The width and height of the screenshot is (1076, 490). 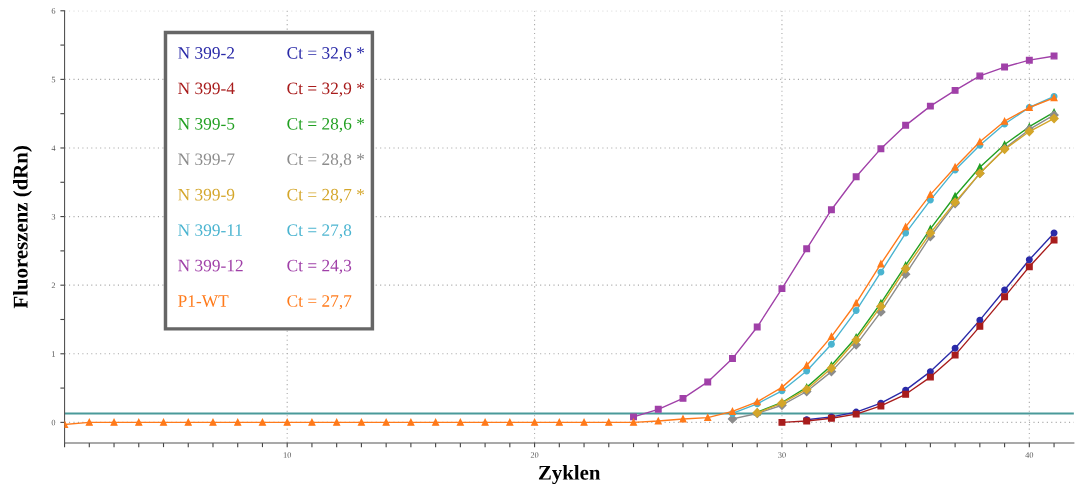 What do you see at coordinates (206, 123) in the screenshot?
I see `text: N 399-5` at bounding box center [206, 123].